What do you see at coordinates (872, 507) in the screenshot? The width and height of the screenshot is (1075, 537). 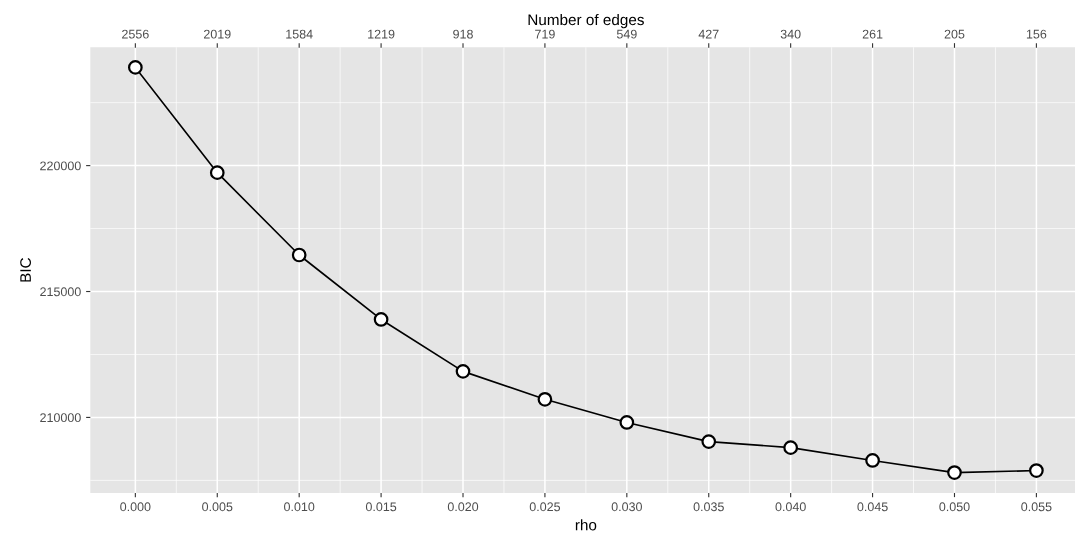 I see `x-tick-label: 0.045` at bounding box center [872, 507].